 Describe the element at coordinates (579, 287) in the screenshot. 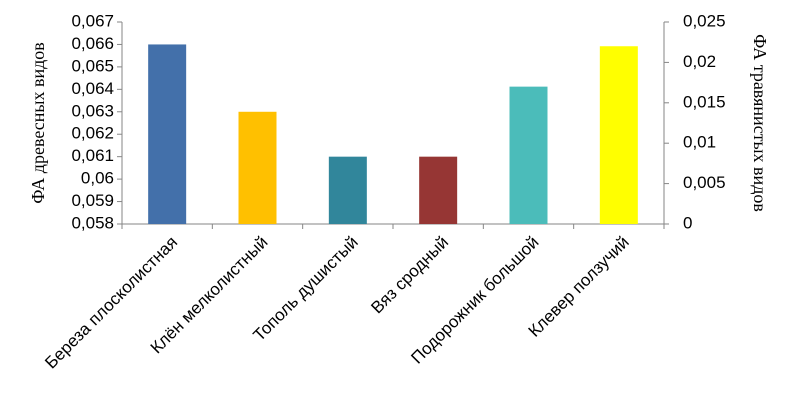

I see `x-tick-label: Клевер ползучий` at that location.